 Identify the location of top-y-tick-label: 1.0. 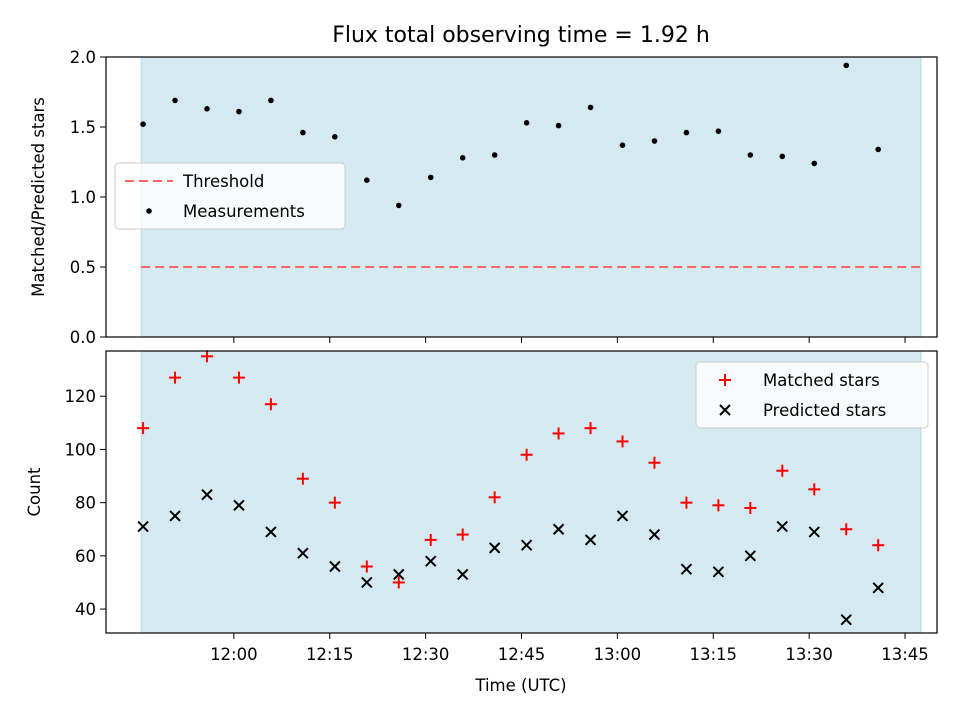
(83, 197).